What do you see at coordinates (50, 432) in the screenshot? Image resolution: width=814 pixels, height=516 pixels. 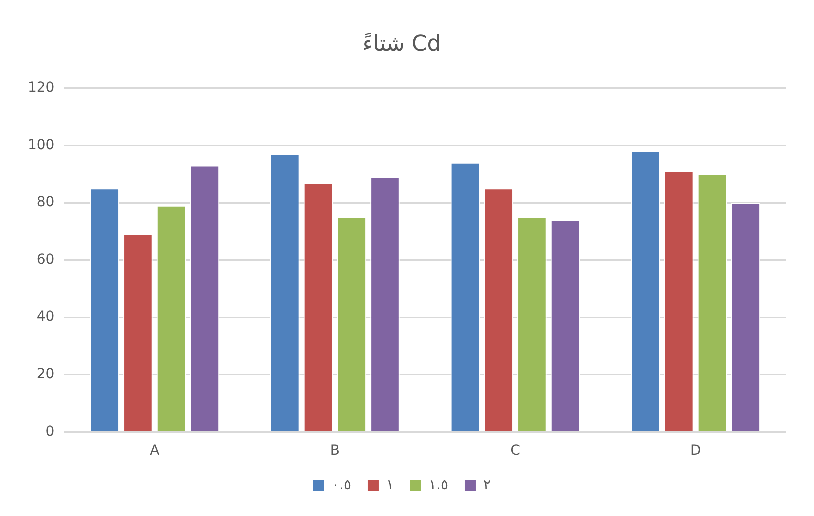 I see `y-tick-label: 0` at bounding box center [50, 432].